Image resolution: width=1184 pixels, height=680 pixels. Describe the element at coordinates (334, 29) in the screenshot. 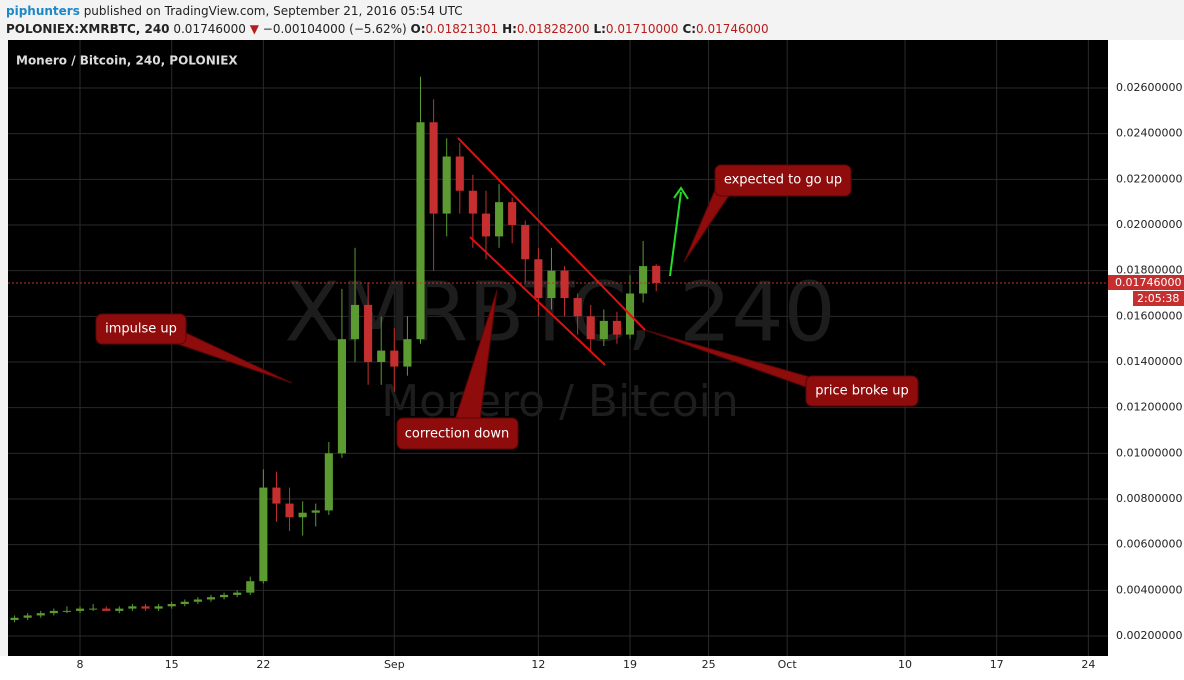

I see `change: −0.00104000 (−5.62%)` at that location.